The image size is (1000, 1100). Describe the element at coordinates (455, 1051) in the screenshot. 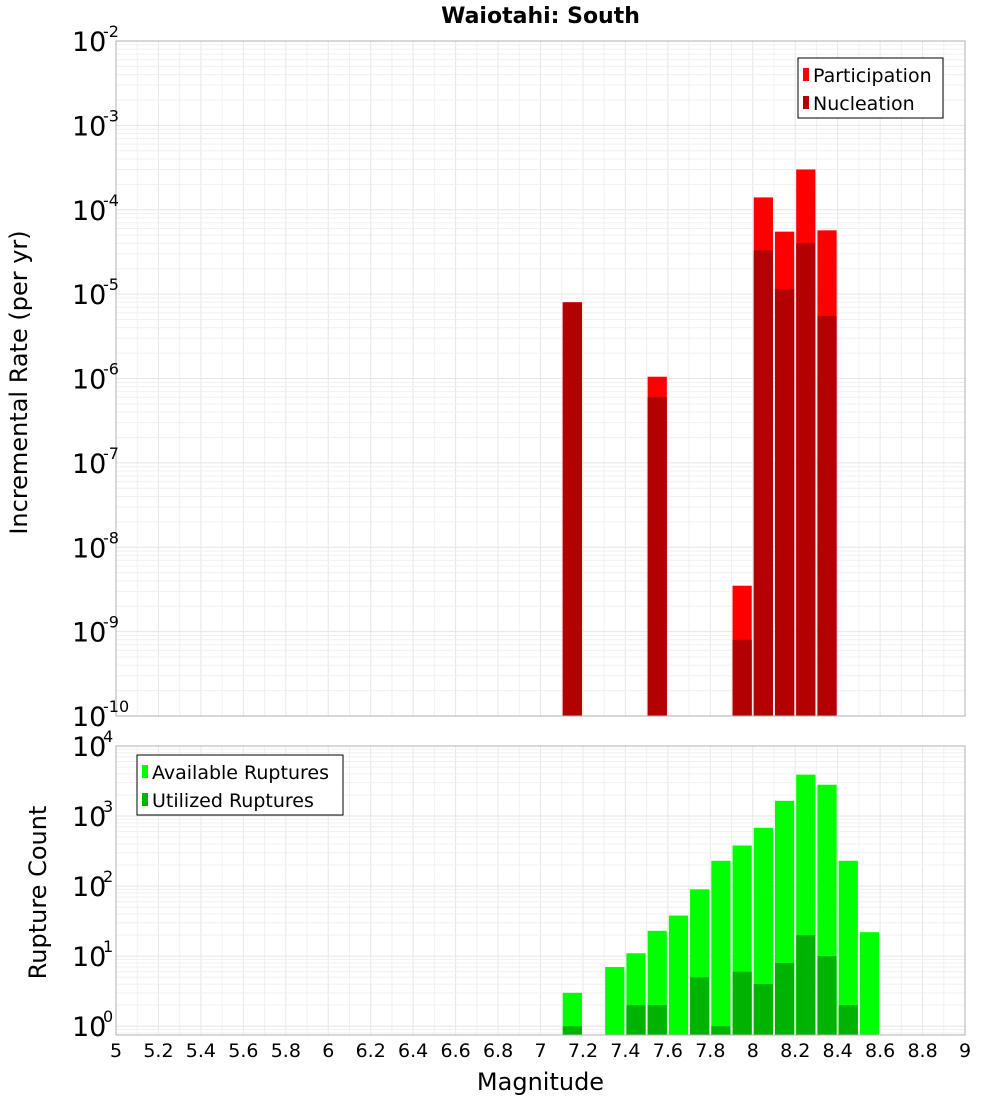

I see `x-tick-label: 6.6` at that location.